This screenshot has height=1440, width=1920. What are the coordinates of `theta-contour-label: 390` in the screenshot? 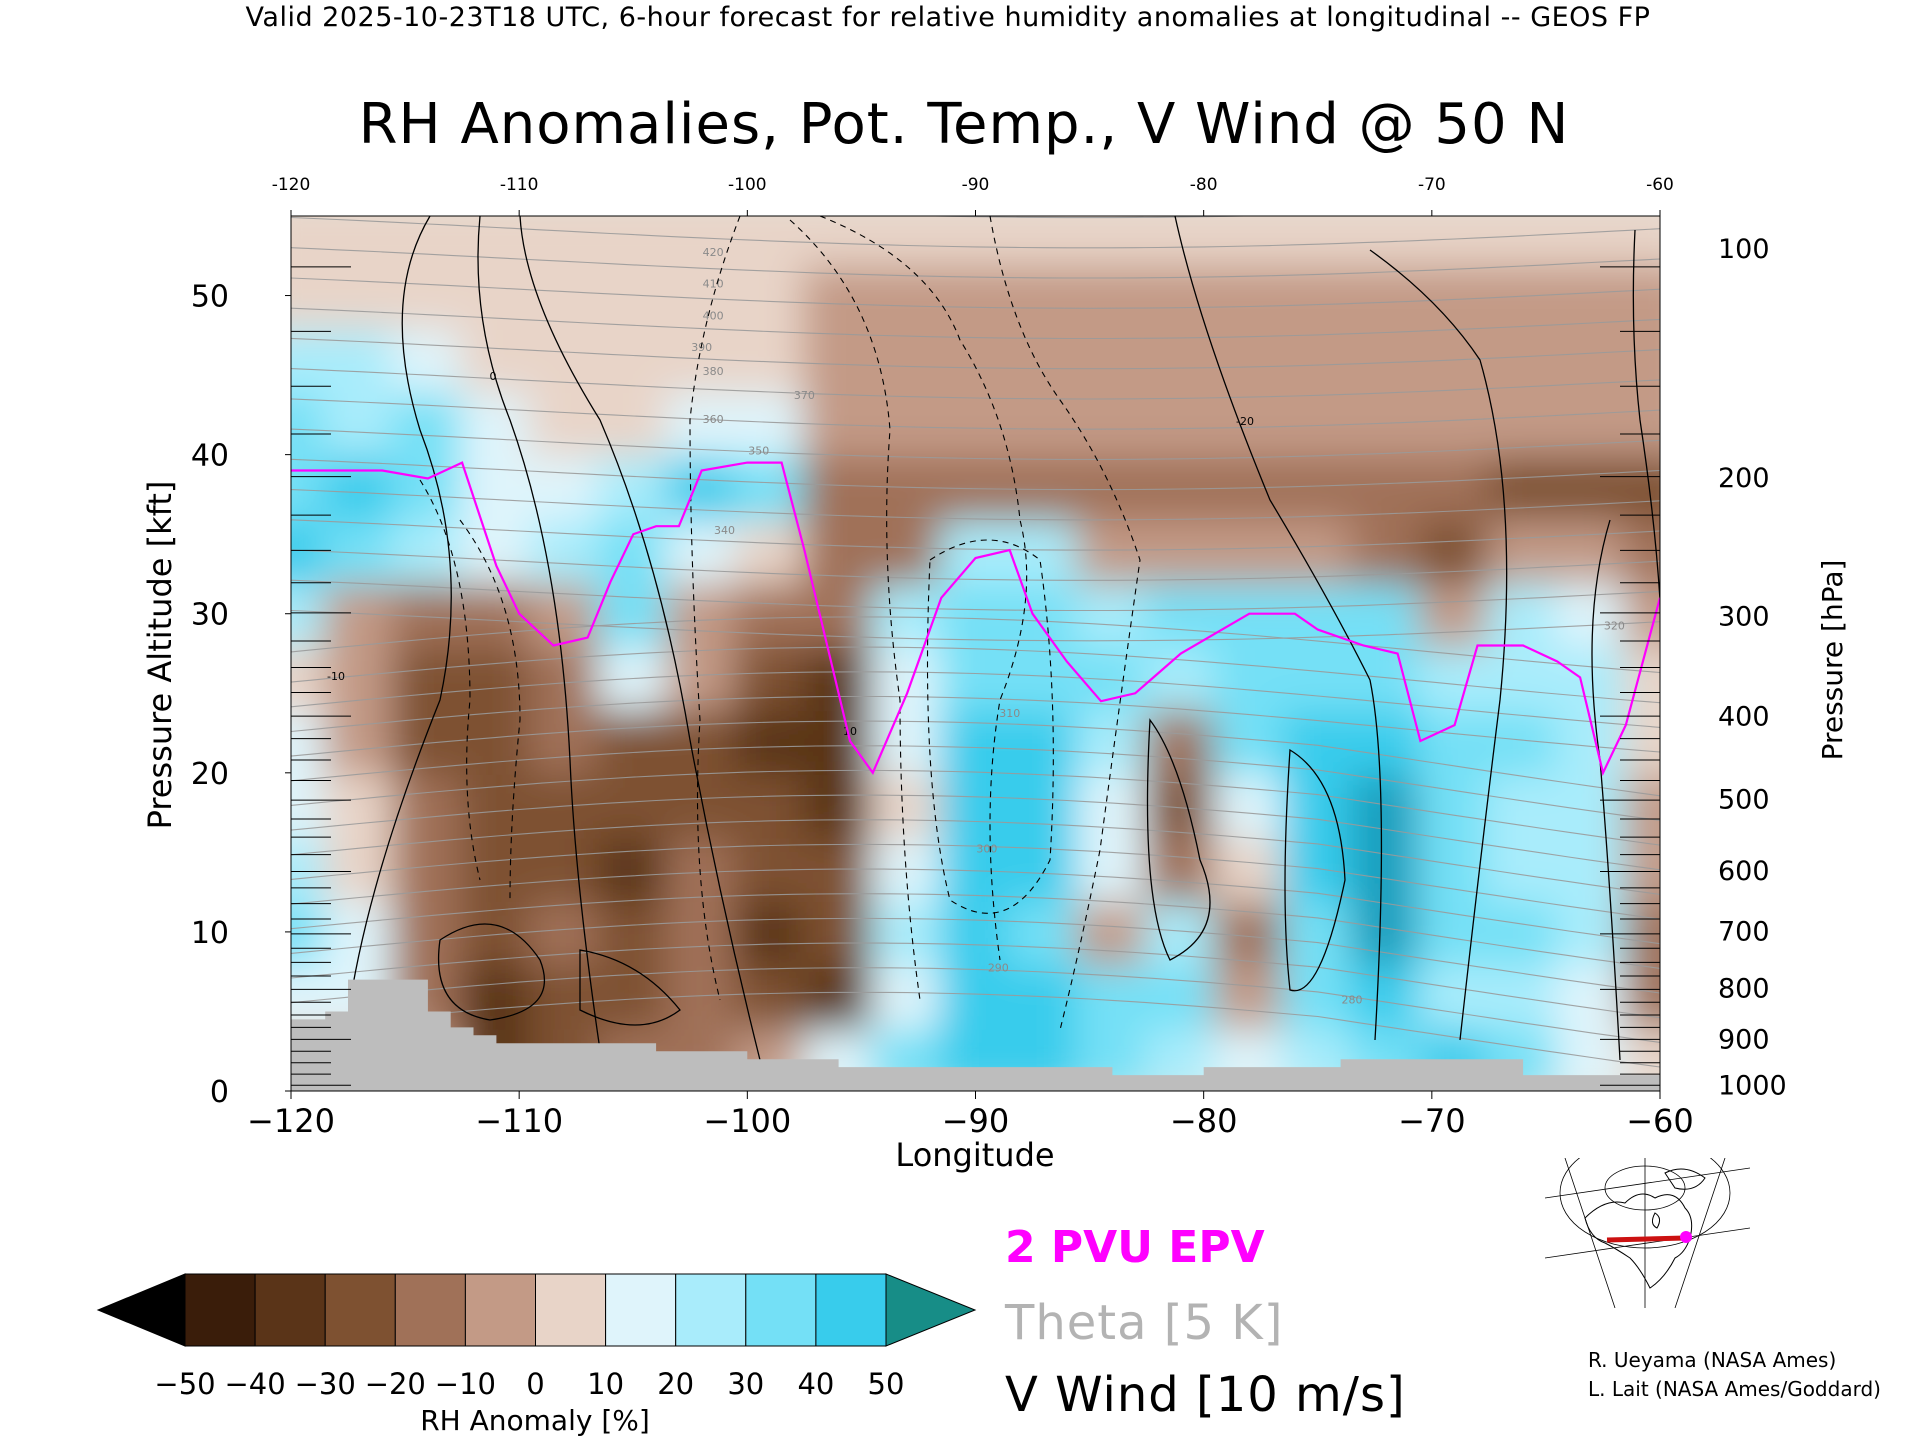 It's located at (701, 347).